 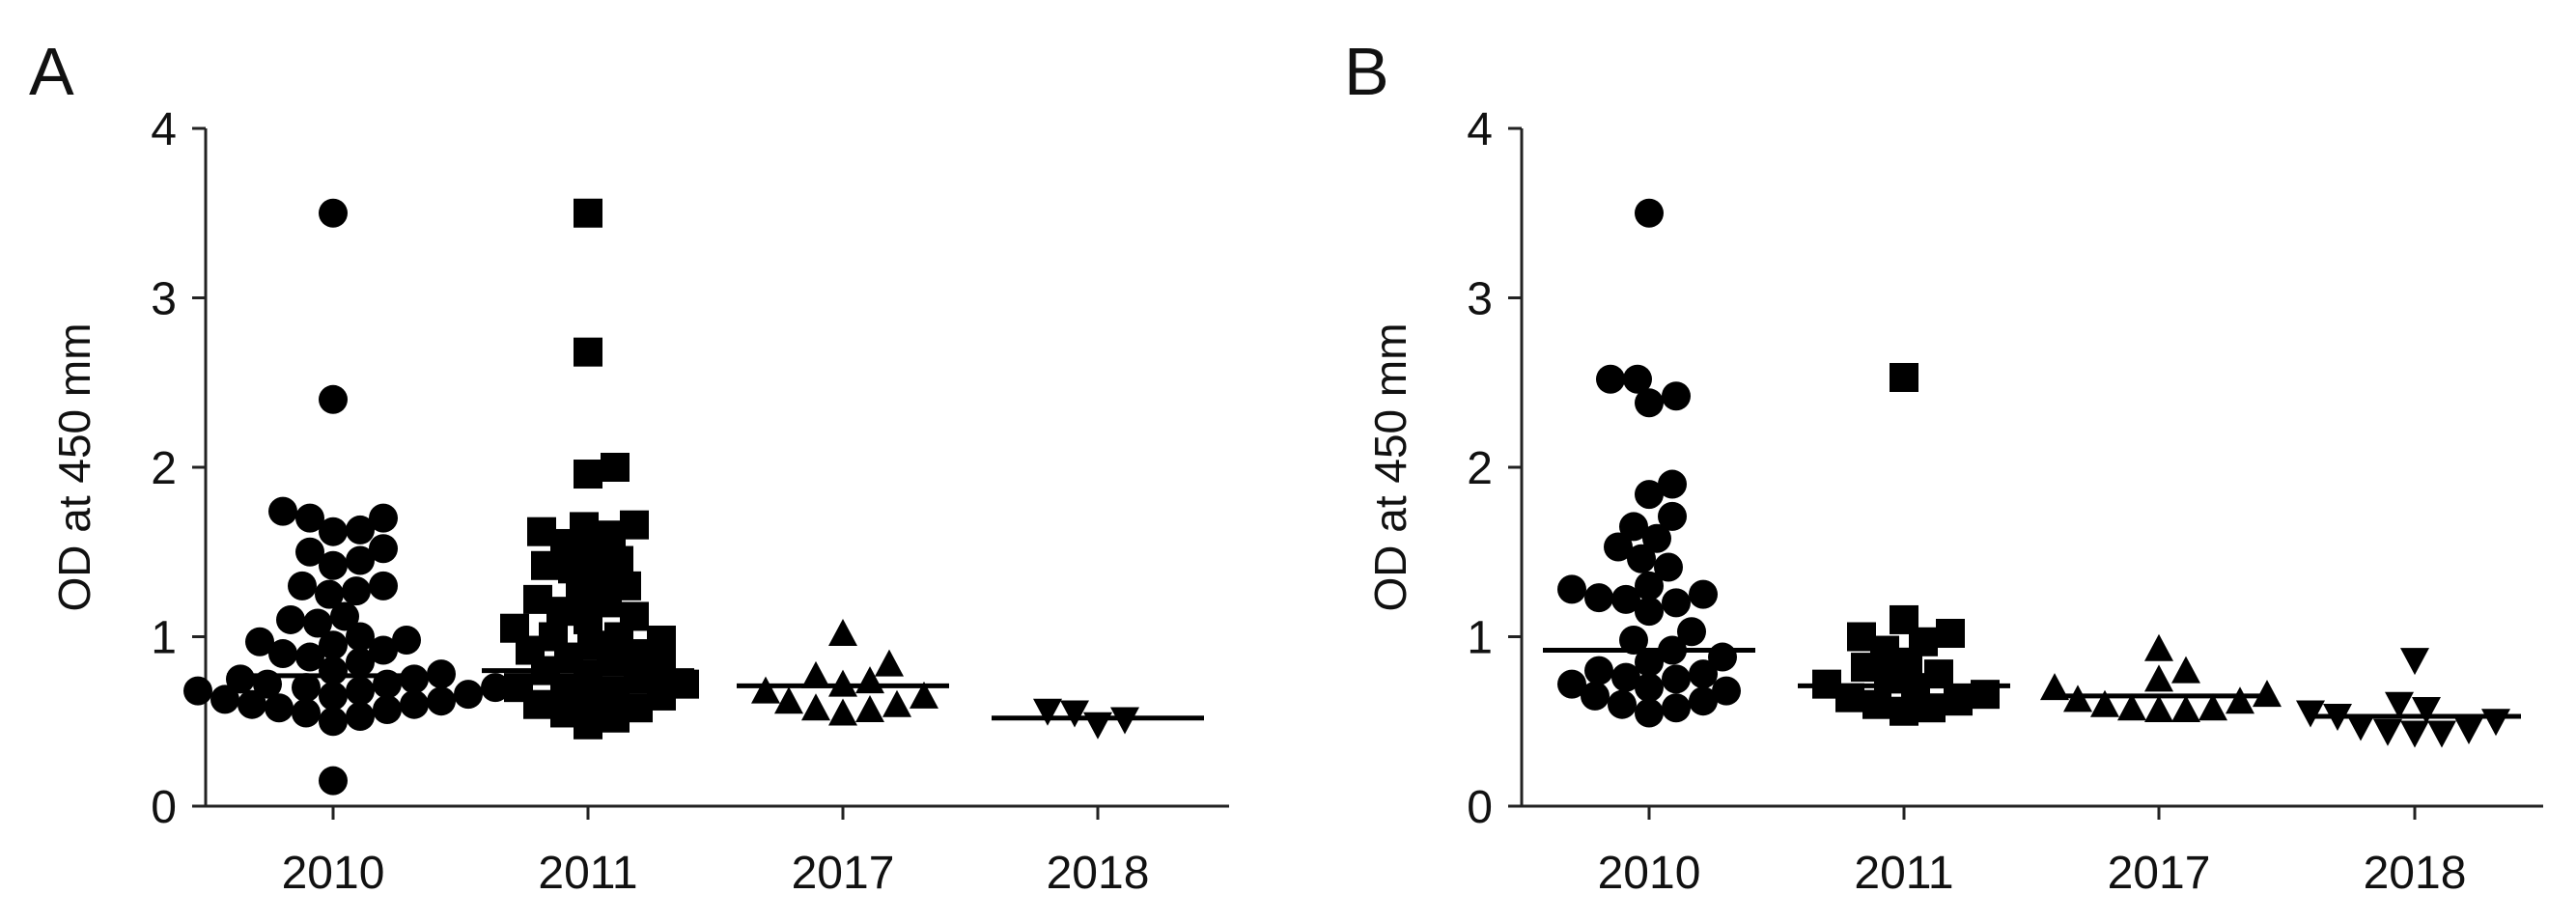 I want to click on x-tick-label: 2018, so click(x=1098, y=873).